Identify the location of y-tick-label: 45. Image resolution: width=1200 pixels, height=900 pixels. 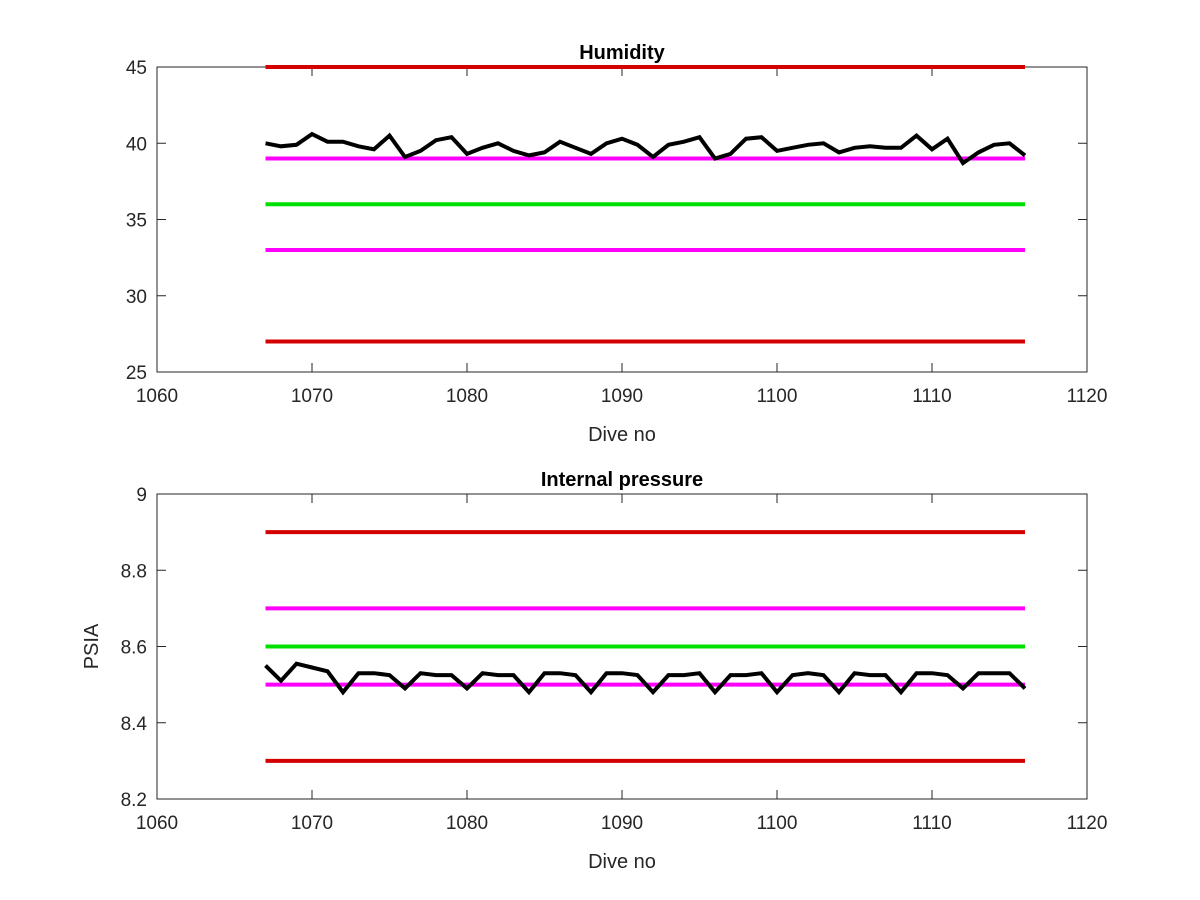
(136, 68).